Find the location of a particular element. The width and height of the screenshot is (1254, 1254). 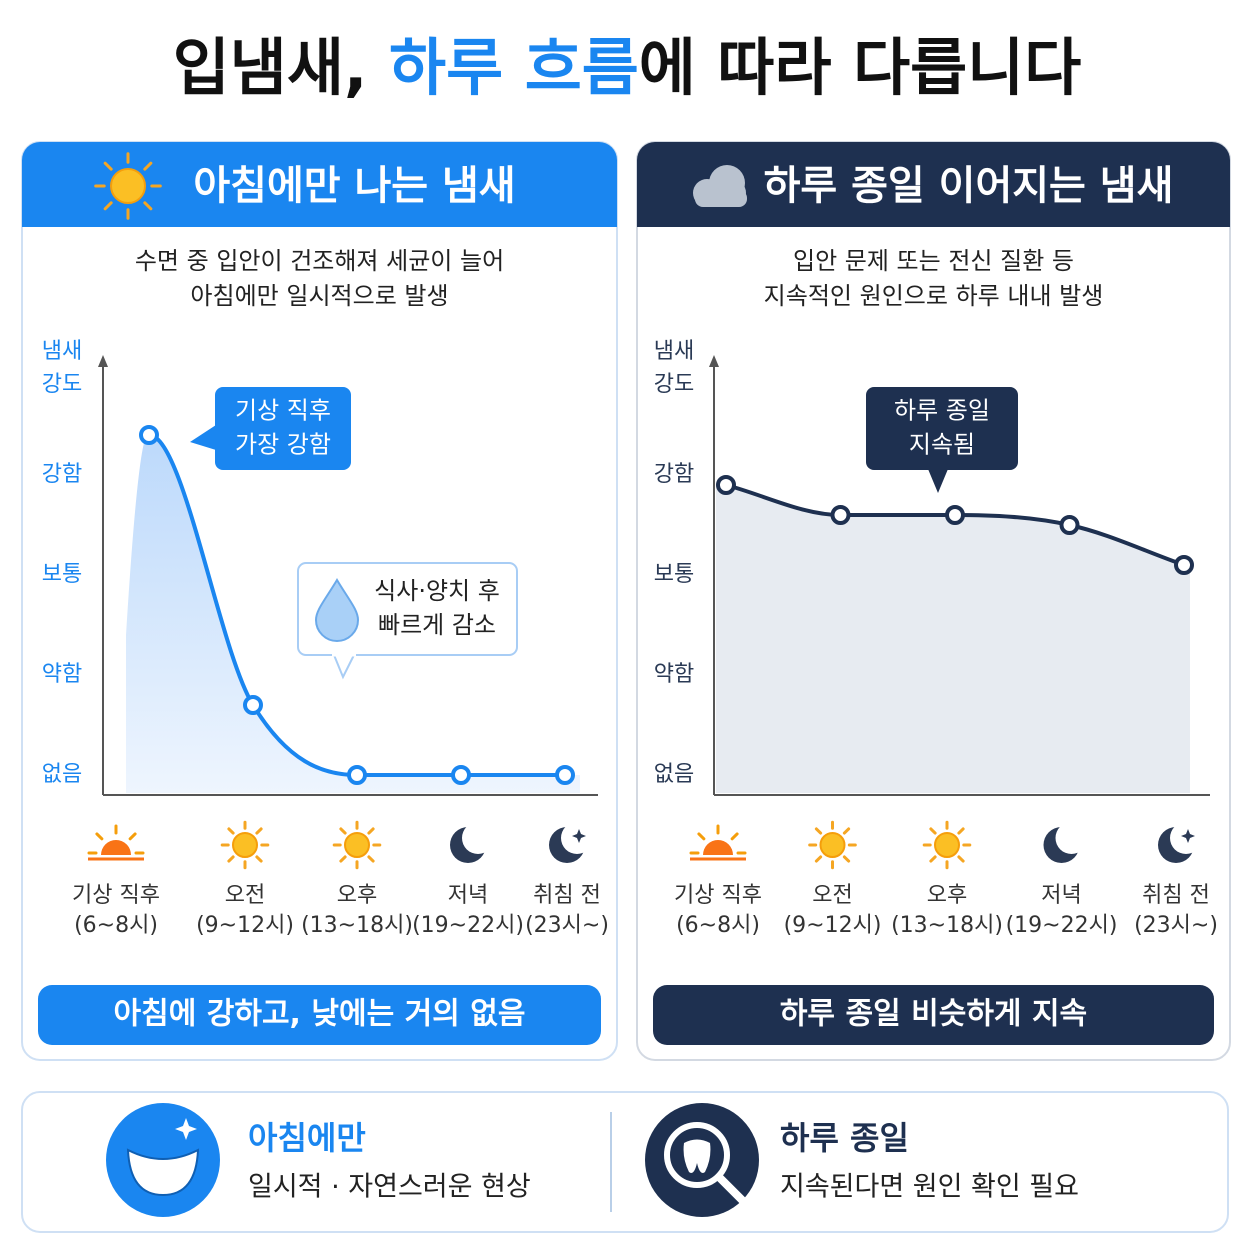

smile-icon is located at coordinates (163, 1172).